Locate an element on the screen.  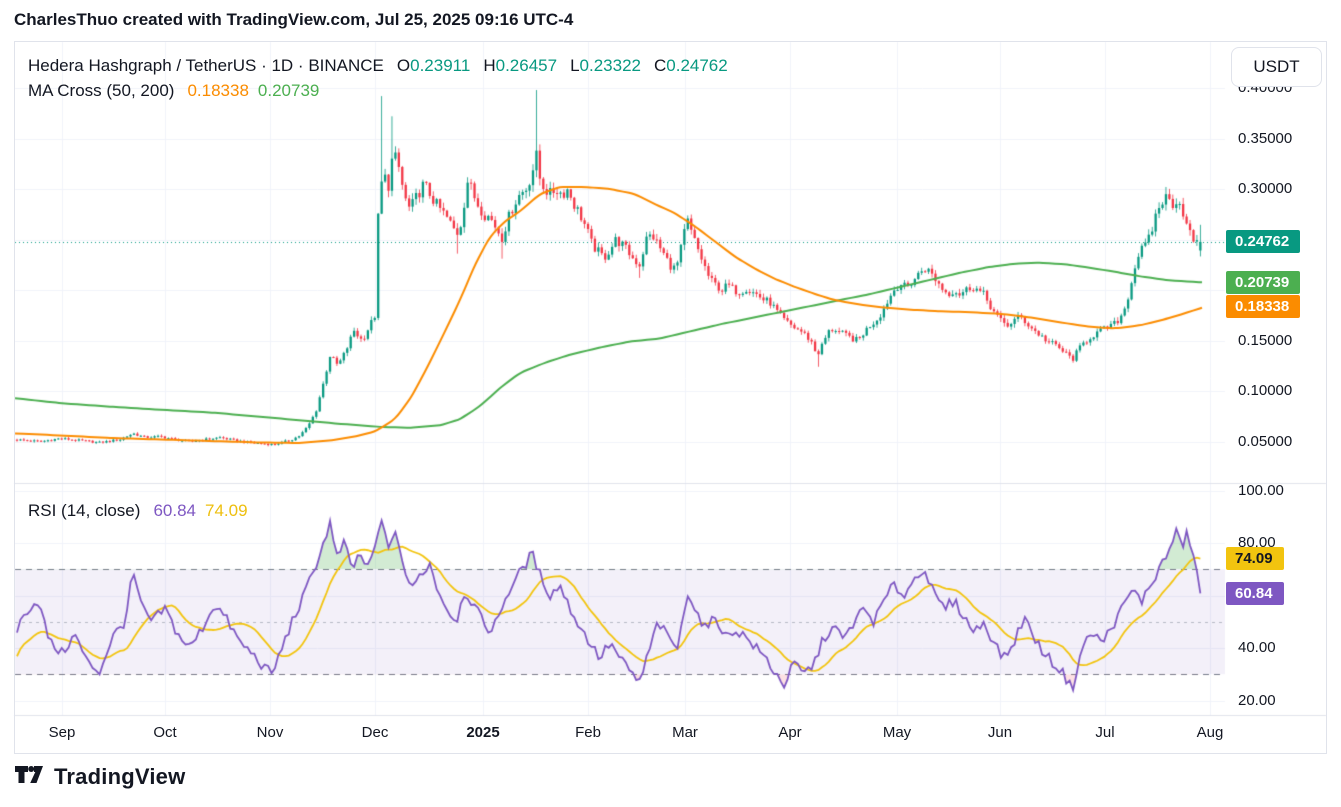
price-axis-label: 0.30000 is located at coordinates (1265, 188).